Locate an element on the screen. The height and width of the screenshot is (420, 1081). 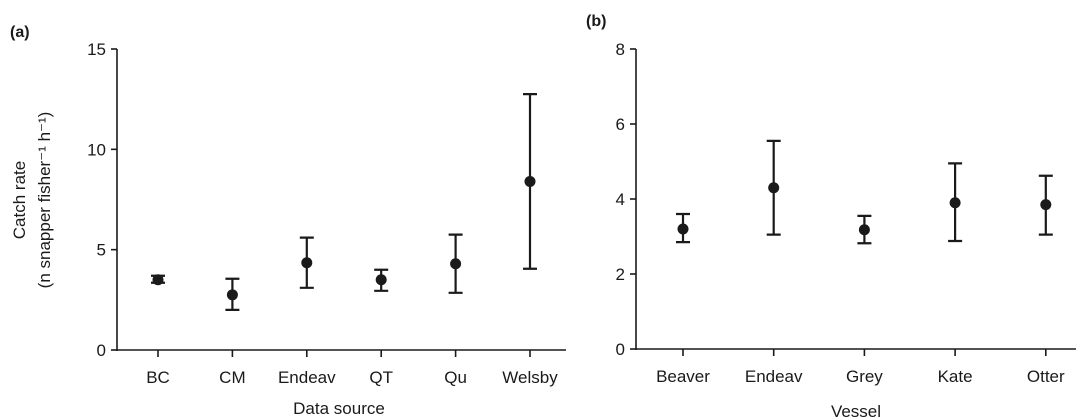
panel-b-y-tick-label: 0 is located at coordinates (620, 349).